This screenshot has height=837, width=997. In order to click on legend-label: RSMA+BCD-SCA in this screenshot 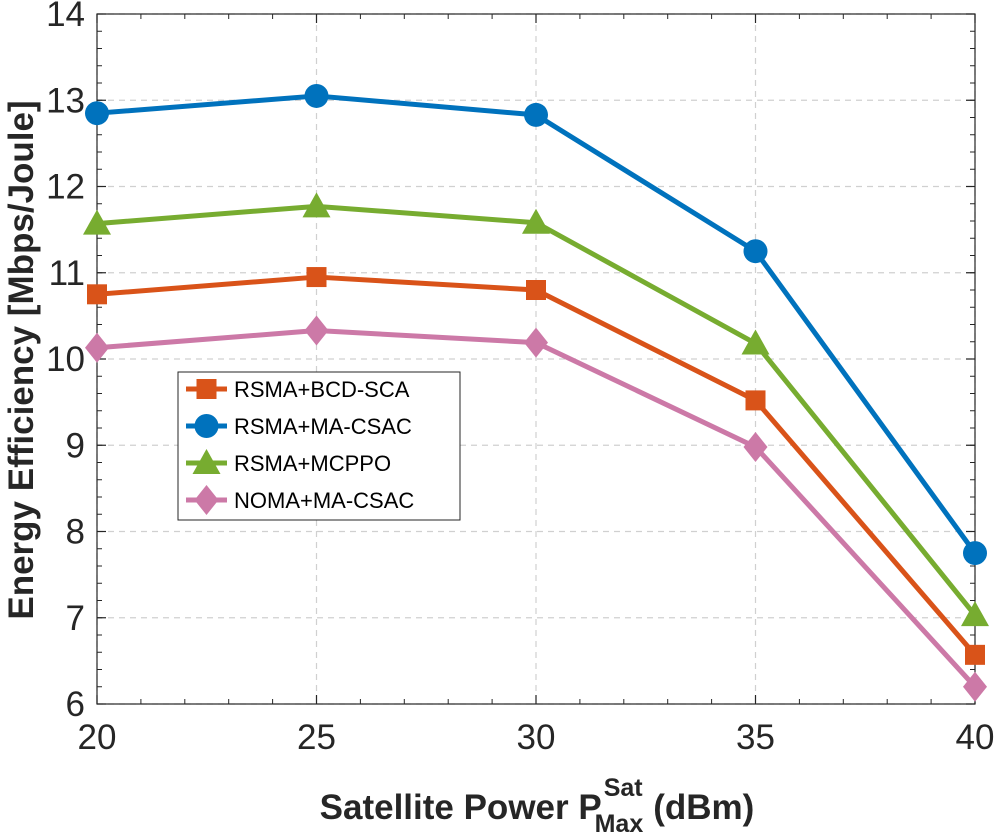, I will do `click(322, 389)`.